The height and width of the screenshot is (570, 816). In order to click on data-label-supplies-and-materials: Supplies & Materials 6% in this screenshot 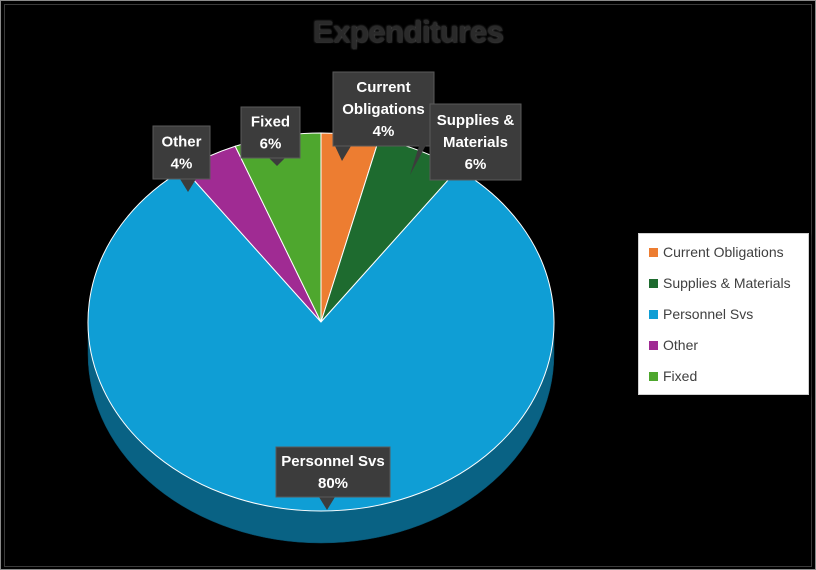, I will do `click(466, 142)`.